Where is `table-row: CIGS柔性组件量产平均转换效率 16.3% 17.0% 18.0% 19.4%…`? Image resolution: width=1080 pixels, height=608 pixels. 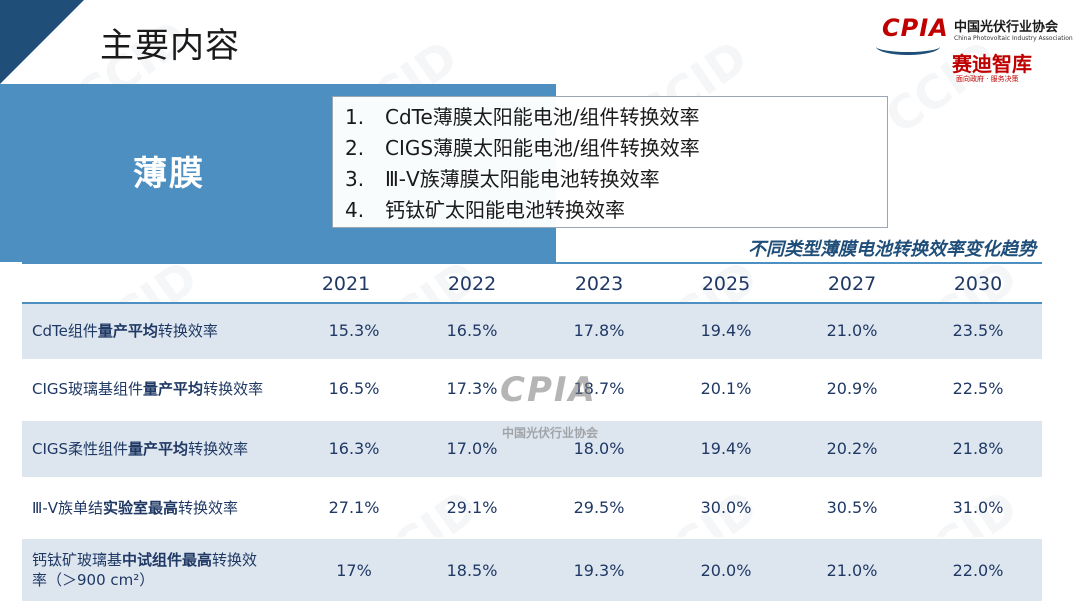 table-row: CIGS柔性组件量产平均转换效率 16.3% 17.0% 18.0% 19.4%… is located at coordinates (532, 450).